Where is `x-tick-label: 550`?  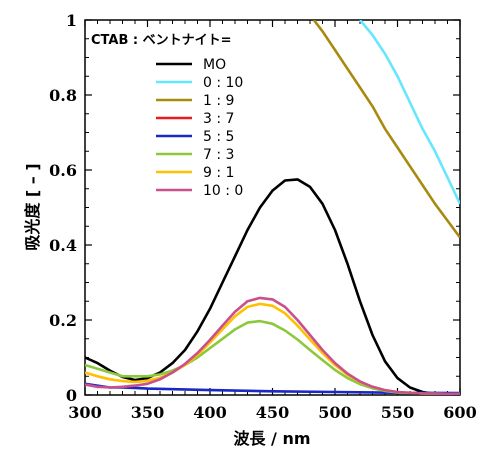
x-tick-label: 550 is located at coordinates (397, 412).